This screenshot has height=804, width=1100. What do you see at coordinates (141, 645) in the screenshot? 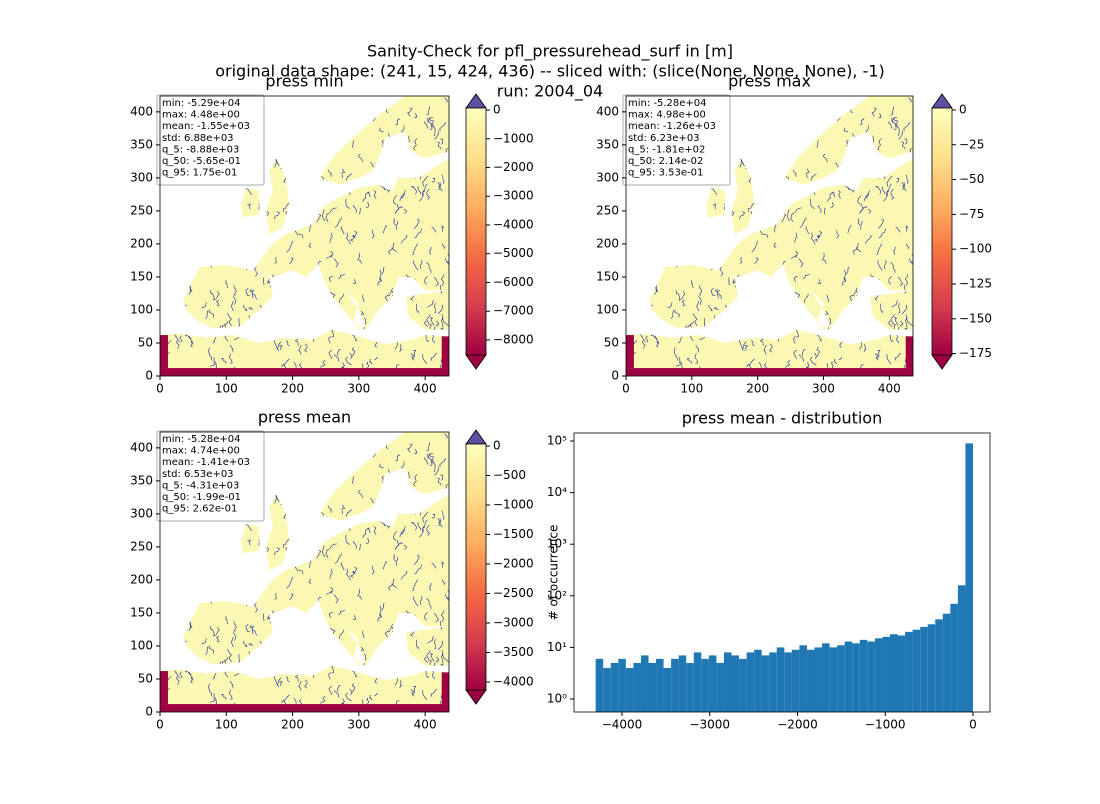
I see `y-tick-label: 100` at bounding box center [141, 645].